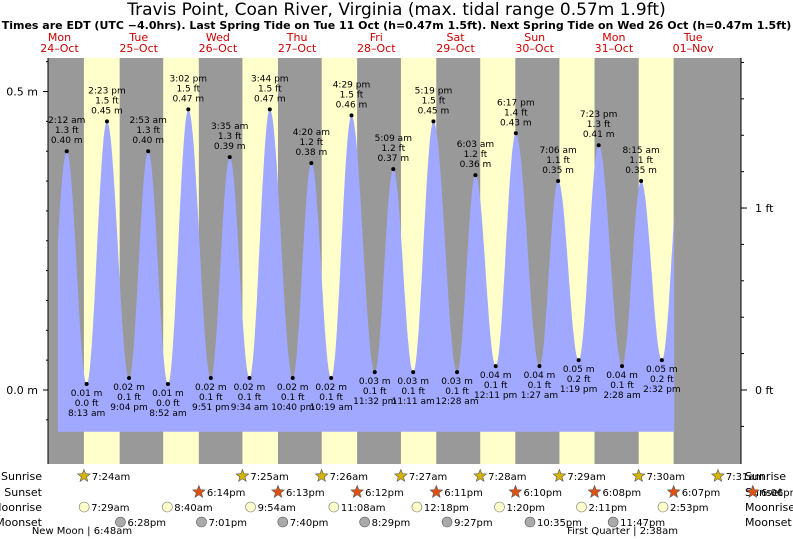 This screenshot has height=539, width=793. What do you see at coordinates (446, 508) in the screenshot?
I see `moonrise-time: 12:18pm` at bounding box center [446, 508].